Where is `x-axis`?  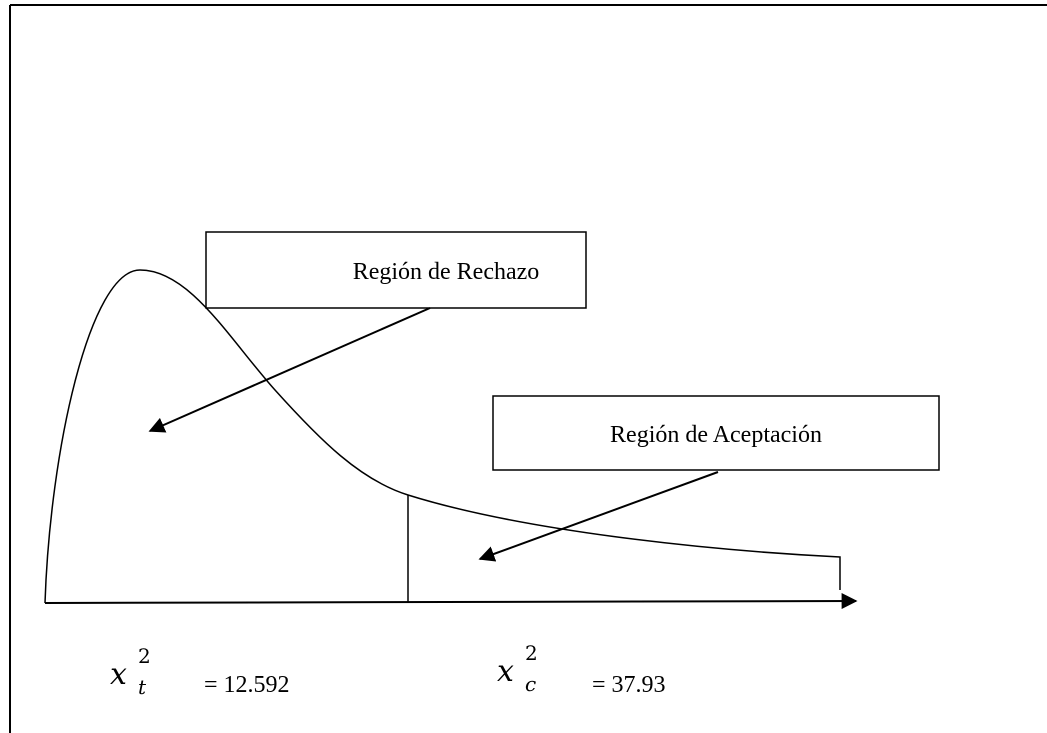
x-axis is located at coordinates (451, 601).